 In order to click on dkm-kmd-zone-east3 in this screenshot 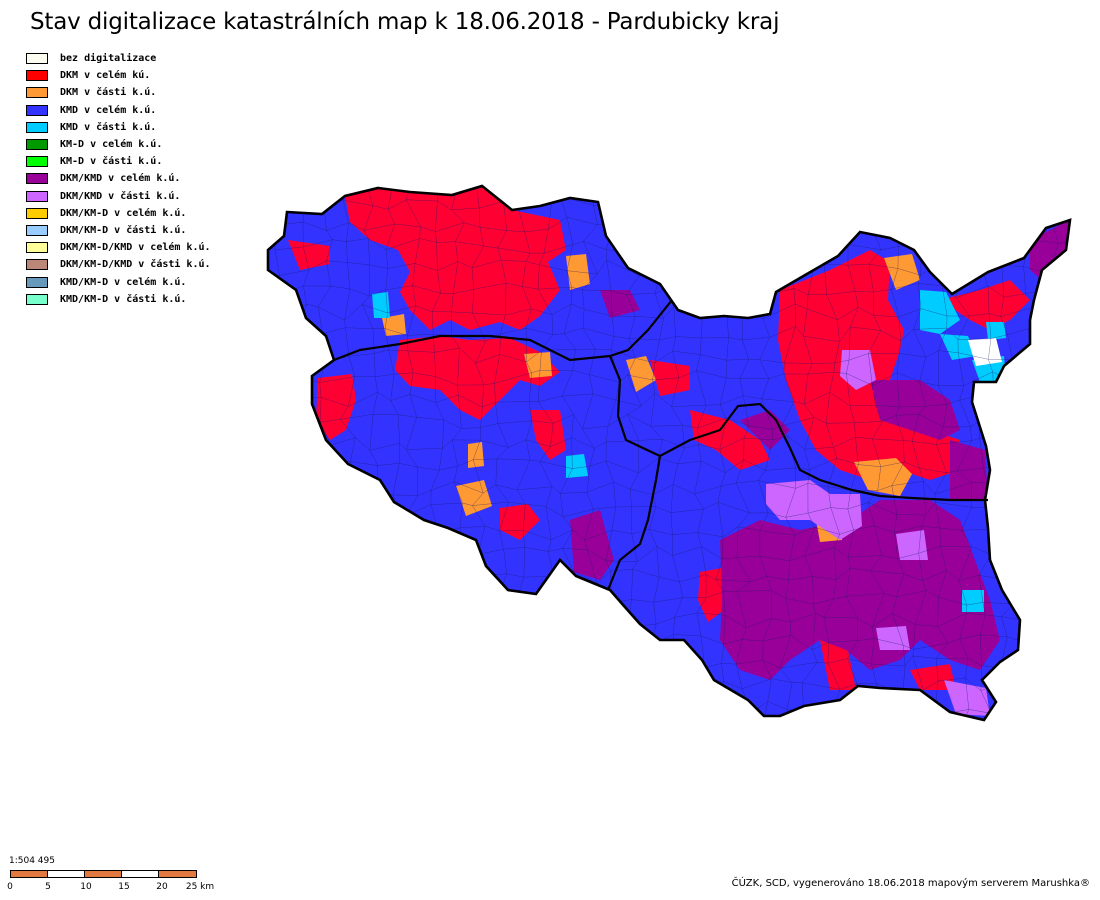, I will do `click(969, 470)`.